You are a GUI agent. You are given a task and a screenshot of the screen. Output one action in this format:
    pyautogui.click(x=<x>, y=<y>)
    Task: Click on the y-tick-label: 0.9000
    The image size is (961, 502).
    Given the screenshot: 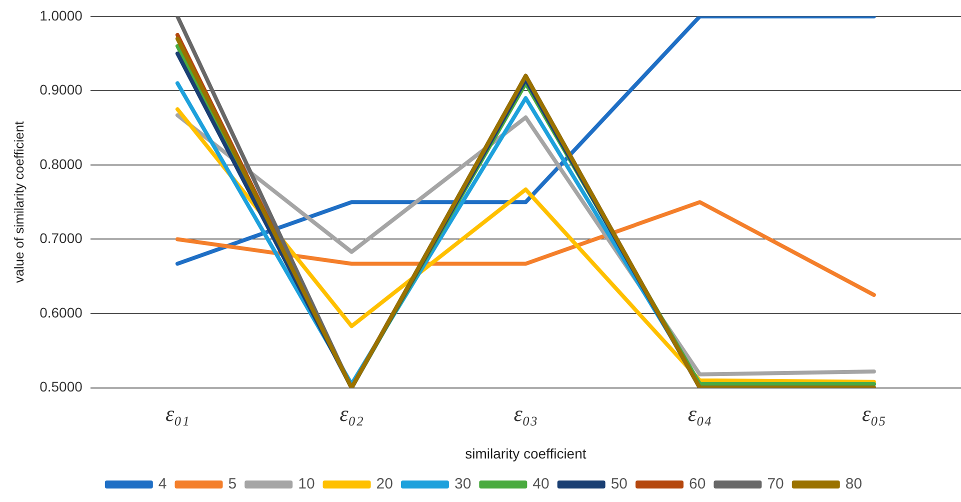 What is the action you would take?
    pyautogui.click(x=61, y=90)
    